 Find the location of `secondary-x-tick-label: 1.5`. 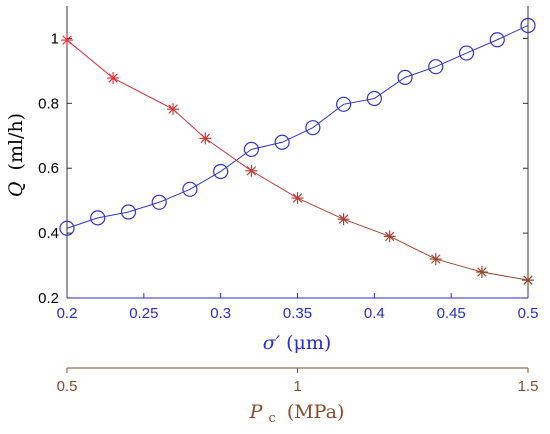

secondary-x-tick-label: 1.5 is located at coordinates (528, 386).